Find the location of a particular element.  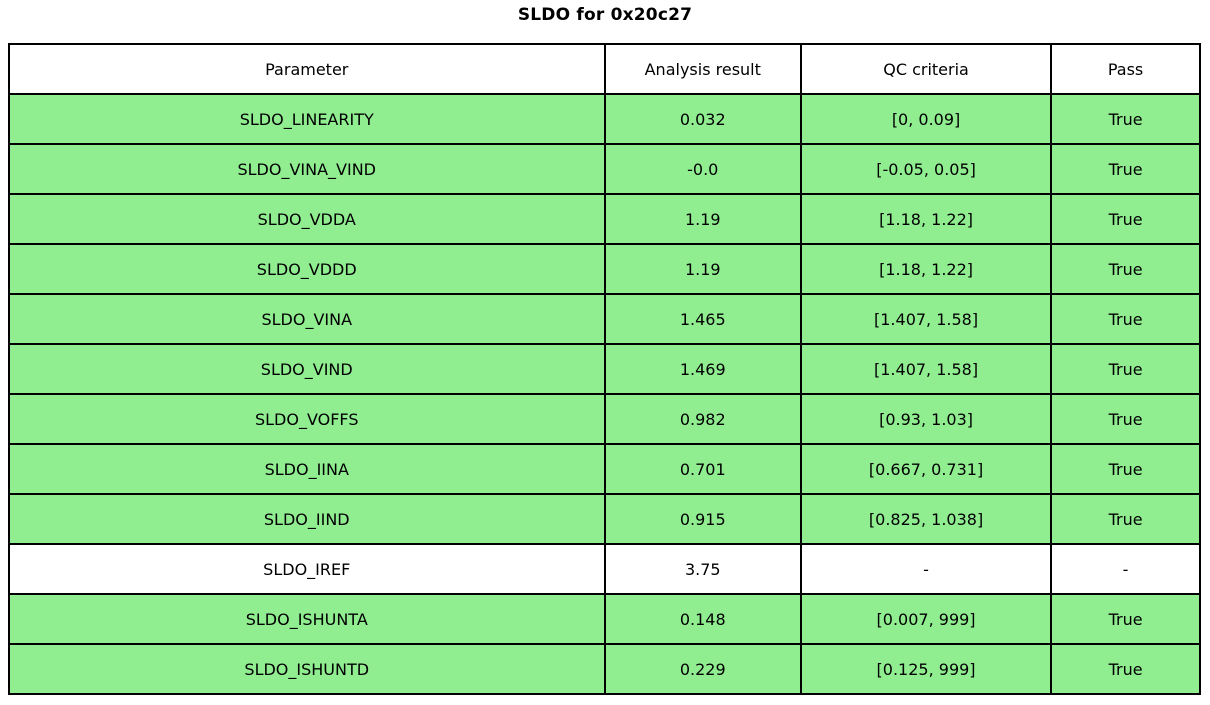

cell-qc-criteria: [0.125, 999] is located at coordinates (926, 669).